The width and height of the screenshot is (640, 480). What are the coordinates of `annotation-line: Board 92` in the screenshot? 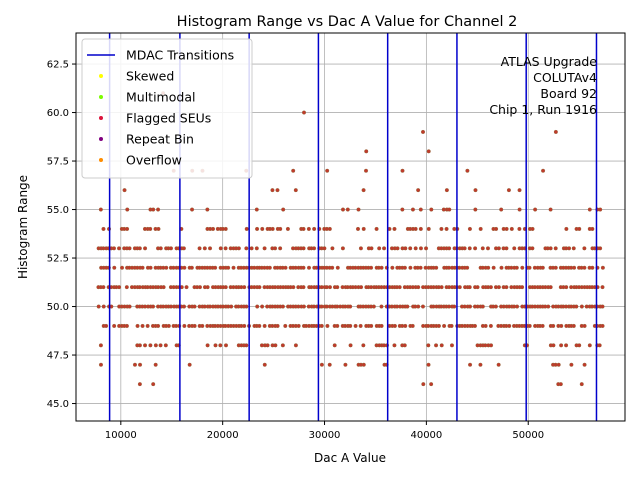 It's located at (568, 93).